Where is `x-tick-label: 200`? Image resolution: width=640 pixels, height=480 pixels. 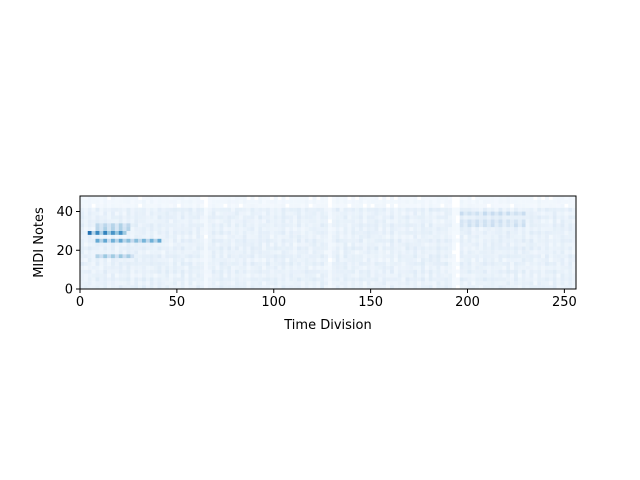
x-tick-label: 200 is located at coordinates (467, 302).